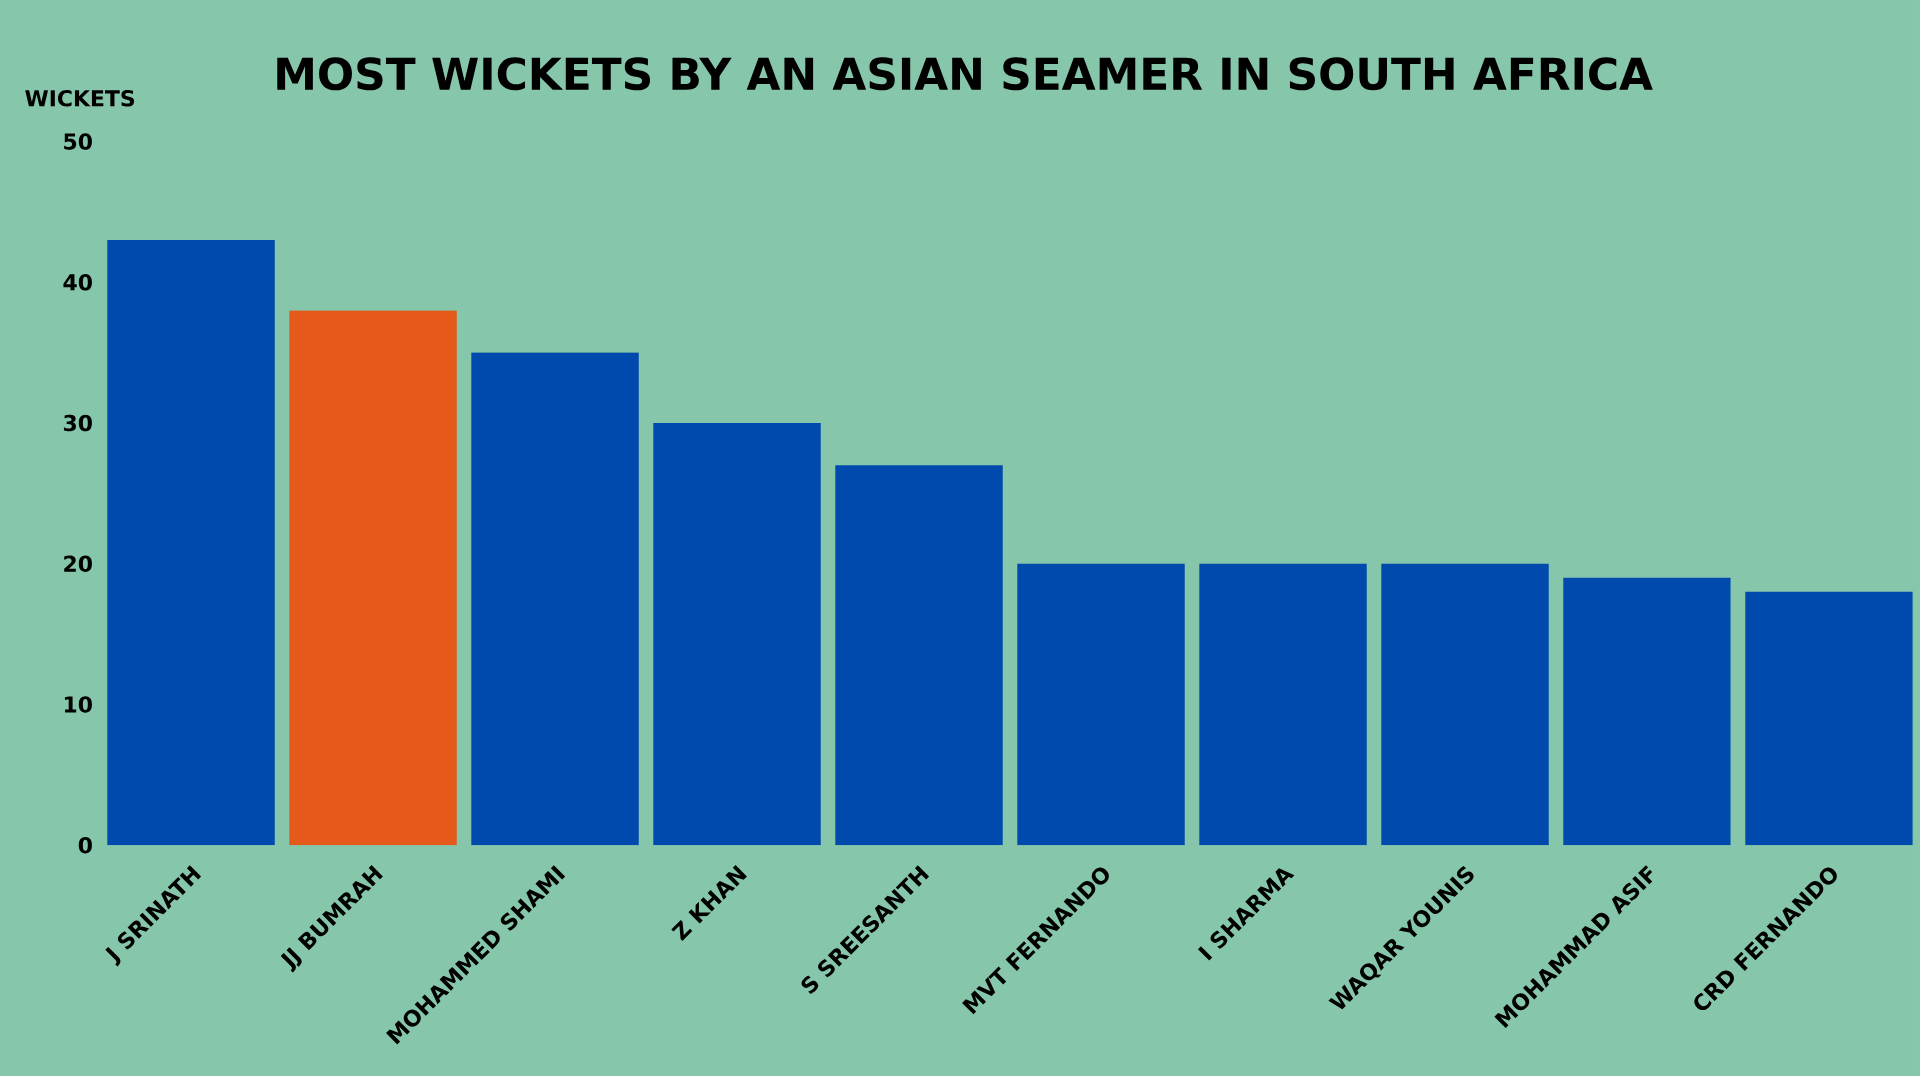  What do you see at coordinates (80, 98) in the screenshot?
I see `y-axis-title: WICKETS` at bounding box center [80, 98].